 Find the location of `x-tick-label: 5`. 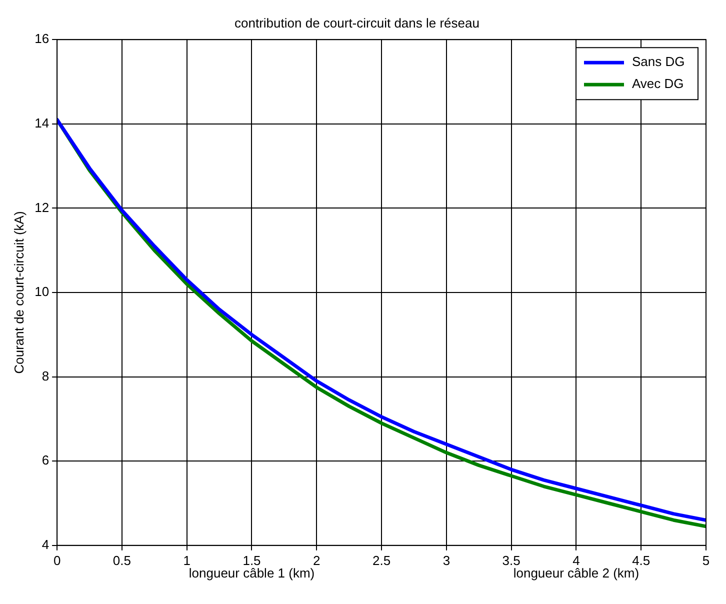

x-tick-label: 5 is located at coordinates (706, 560).